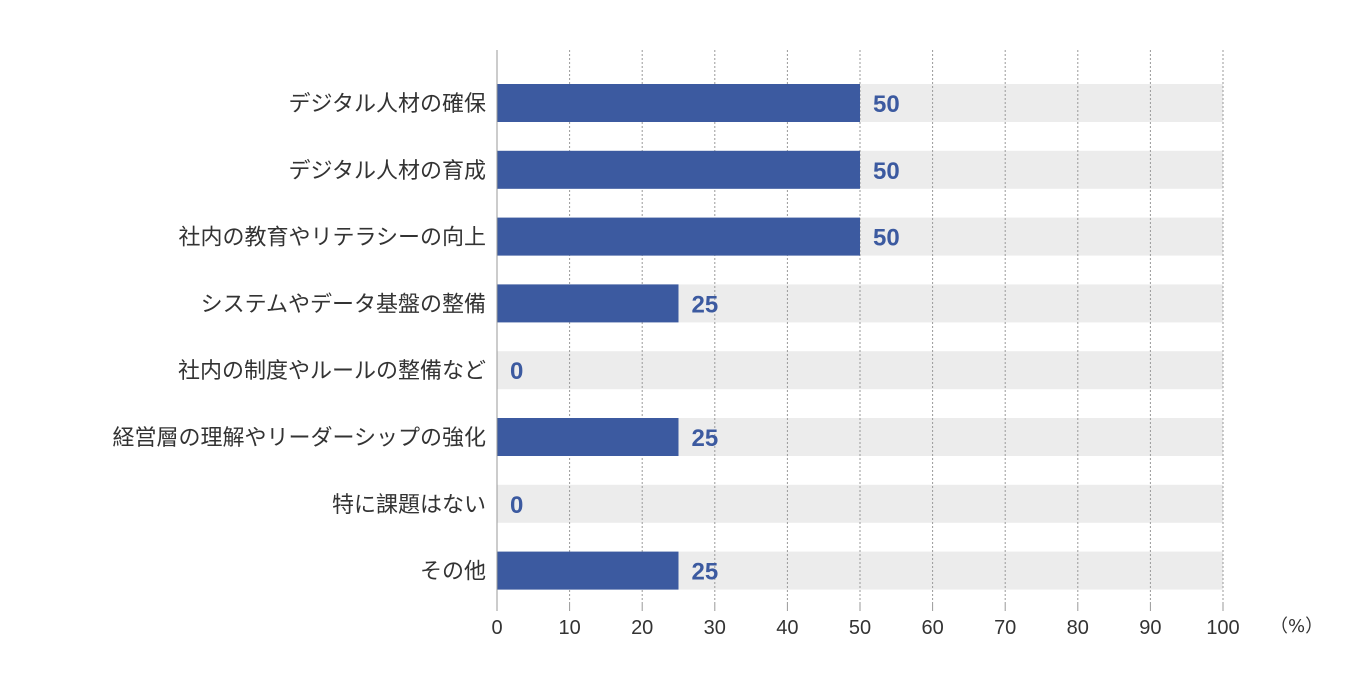 The height and width of the screenshot is (685, 1346). What do you see at coordinates (642, 628) in the screenshot?
I see `x-tick-label: 20` at bounding box center [642, 628].